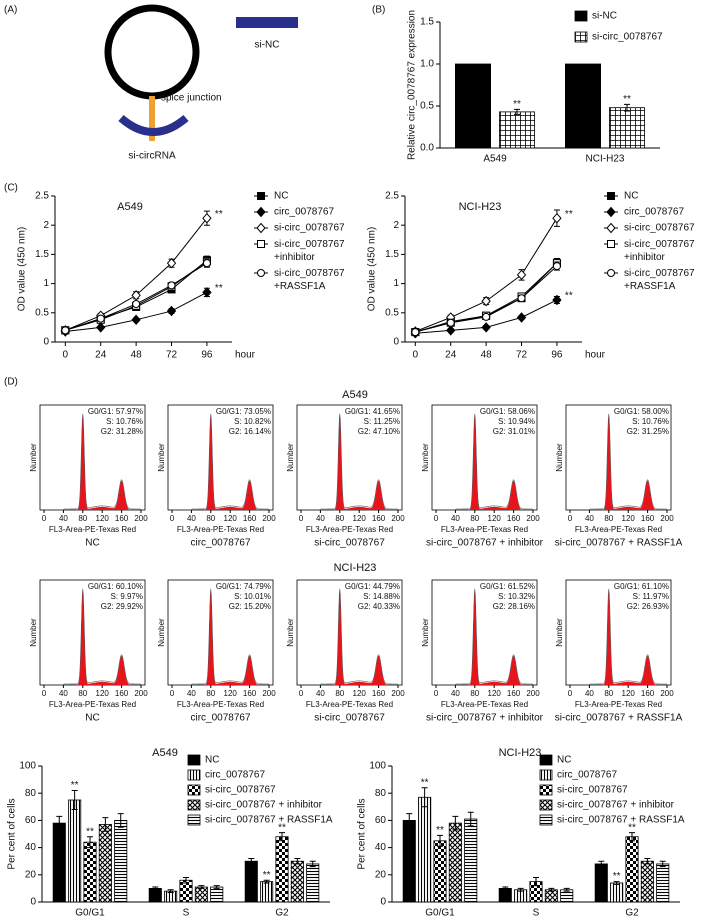 The image size is (709, 920). Describe the element at coordinates (372, 411) in the screenshot. I see `phase-stat: G0/G1: 41.65%` at that location.